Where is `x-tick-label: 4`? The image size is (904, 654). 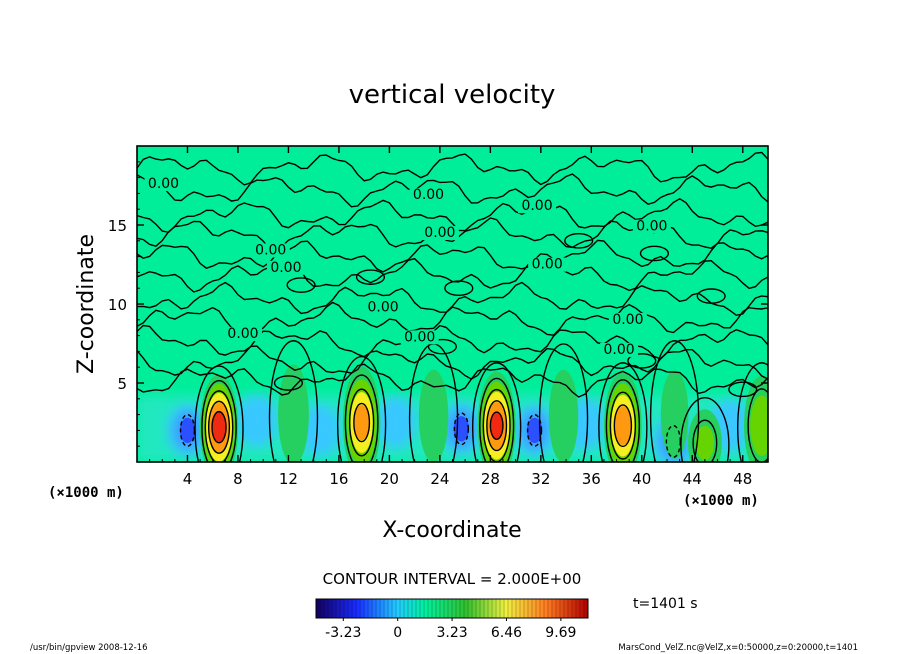
x-tick-label: 4 is located at coordinates (188, 479).